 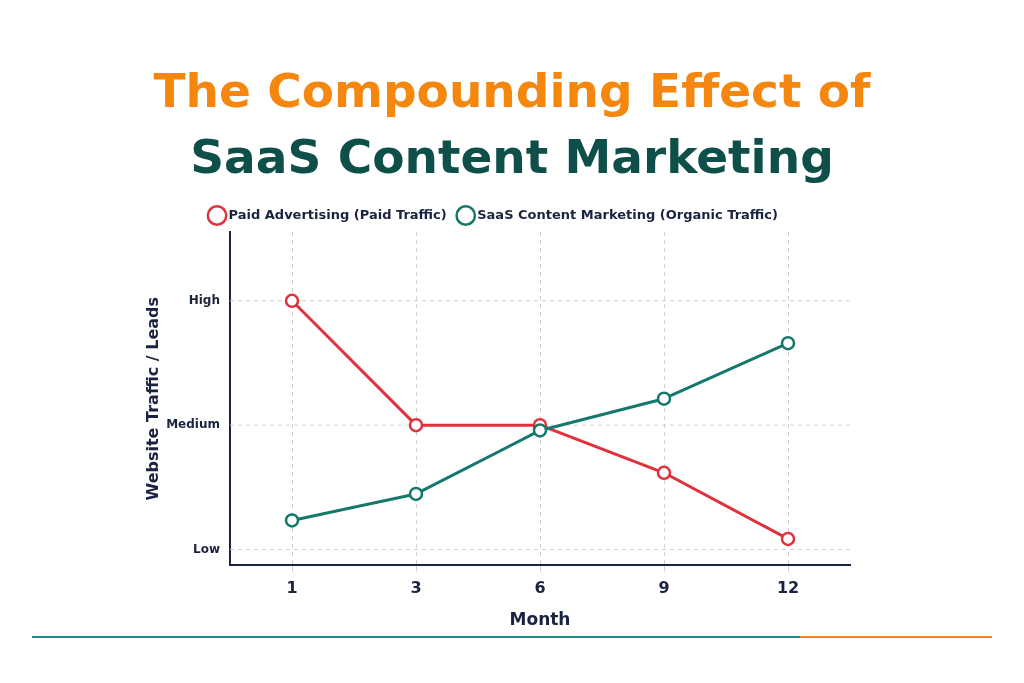 What do you see at coordinates (788, 588) in the screenshot?
I see `x-tick-label: 12` at bounding box center [788, 588].